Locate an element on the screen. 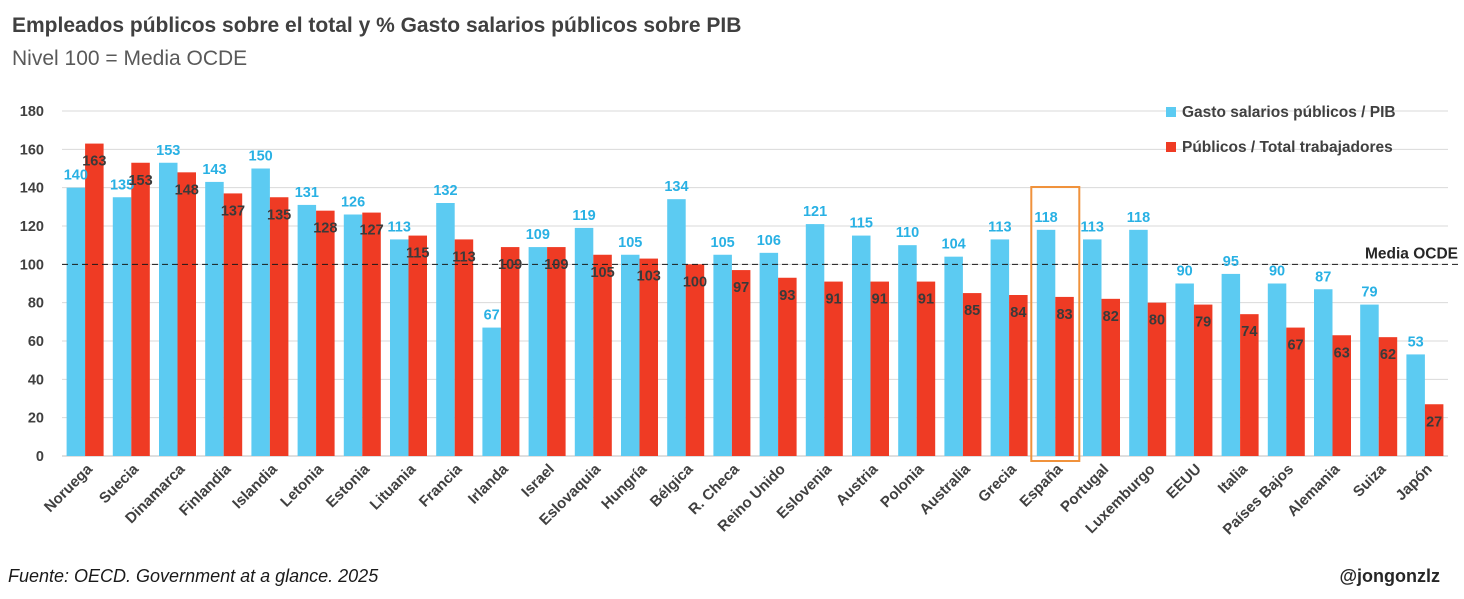 The width and height of the screenshot is (1464, 599). x-tick-label: Finlandia is located at coordinates (205, 489).